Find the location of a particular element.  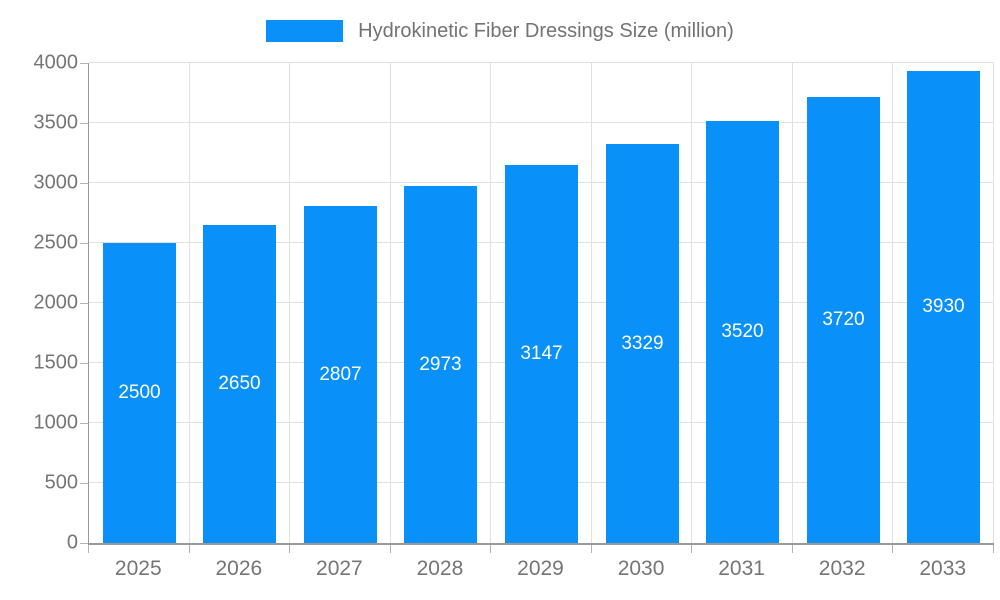

y-axis-label: 1500 is located at coordinates (56, 362).